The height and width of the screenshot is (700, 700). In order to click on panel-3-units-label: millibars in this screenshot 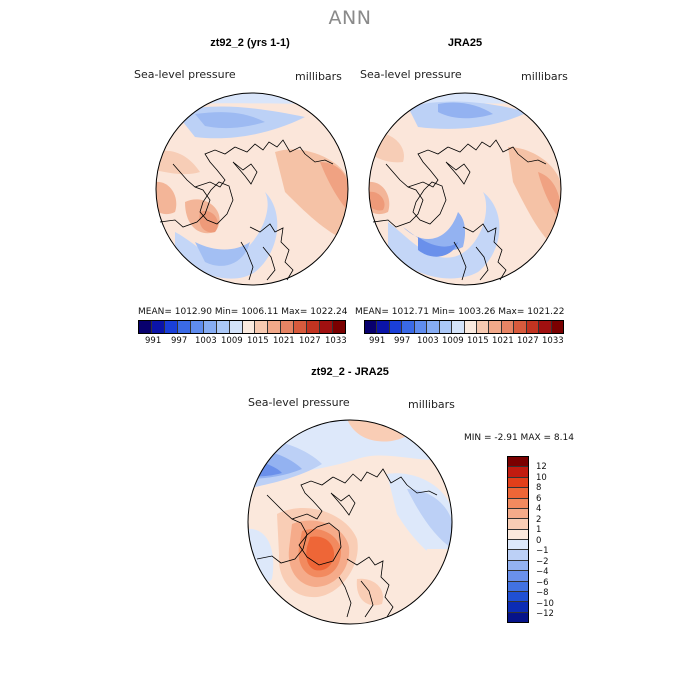, I will do `click(431, 404)`.